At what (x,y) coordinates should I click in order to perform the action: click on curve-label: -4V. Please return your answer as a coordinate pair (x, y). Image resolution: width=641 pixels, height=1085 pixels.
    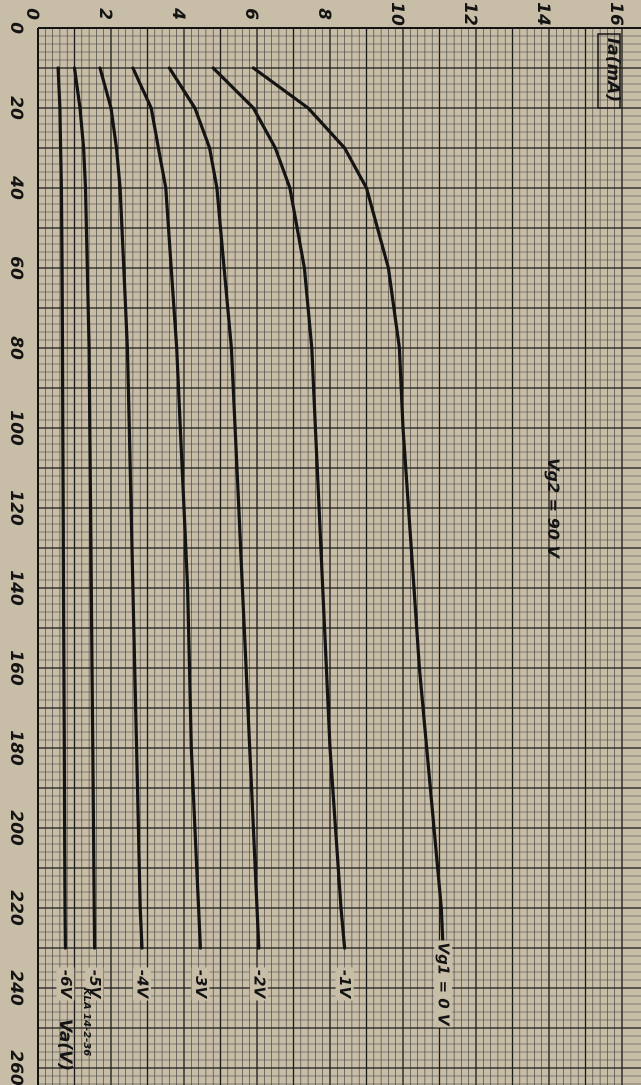
    Looking at the image, I should click on (143, 985).